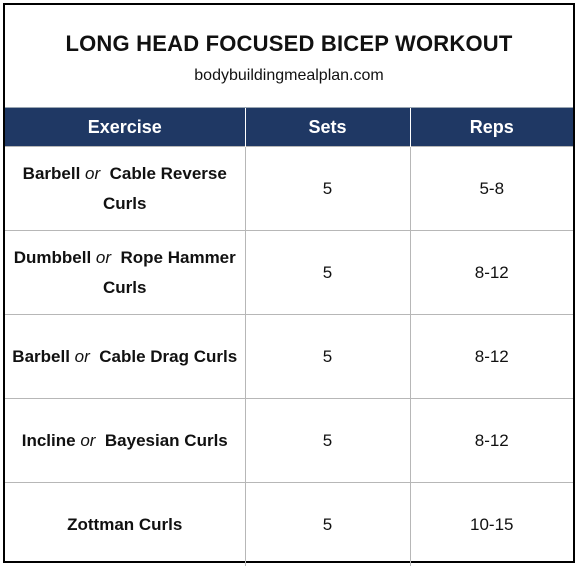  I want to click on table-row: Barbell or Cable Reverse Curls 5 5-8, so click(289, 189).